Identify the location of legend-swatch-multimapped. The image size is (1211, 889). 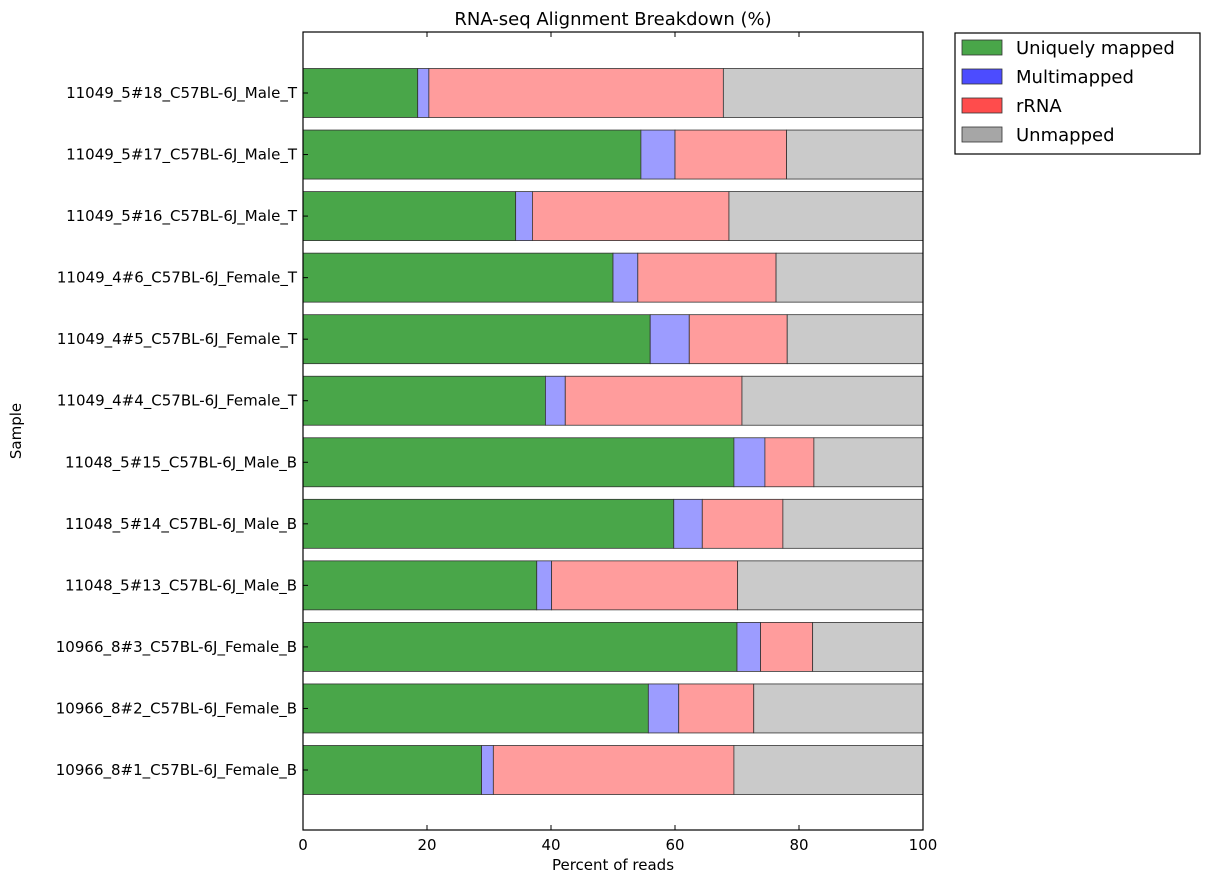
(982, 76).